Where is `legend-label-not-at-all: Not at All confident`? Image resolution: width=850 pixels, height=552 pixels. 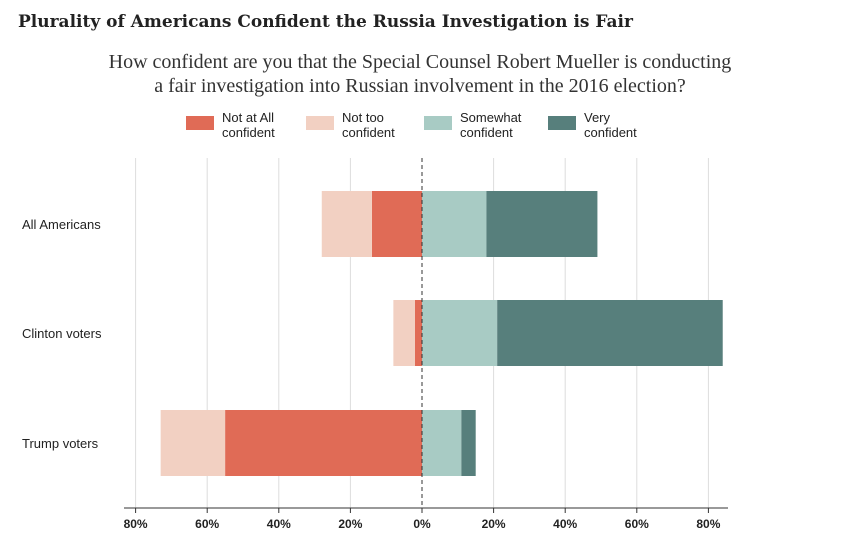
legend-label-not-at-all: Not at All confident is located at coordinates (248, 125).